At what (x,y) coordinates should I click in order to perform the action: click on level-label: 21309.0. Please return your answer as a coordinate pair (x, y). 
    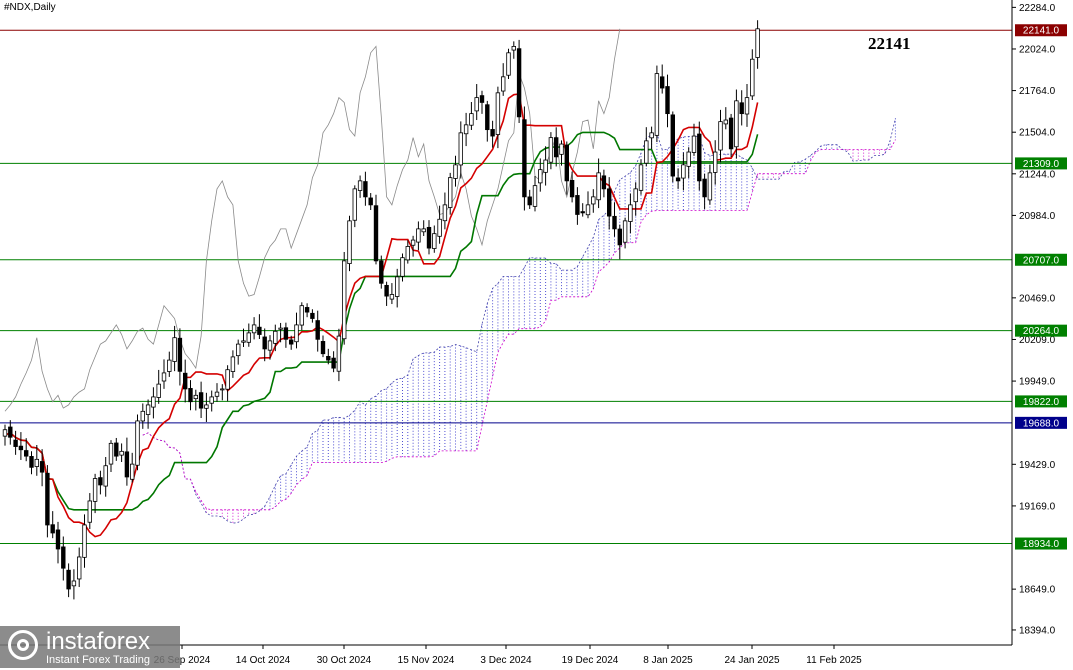
    Looking at the image, I should click on (1041, 164).